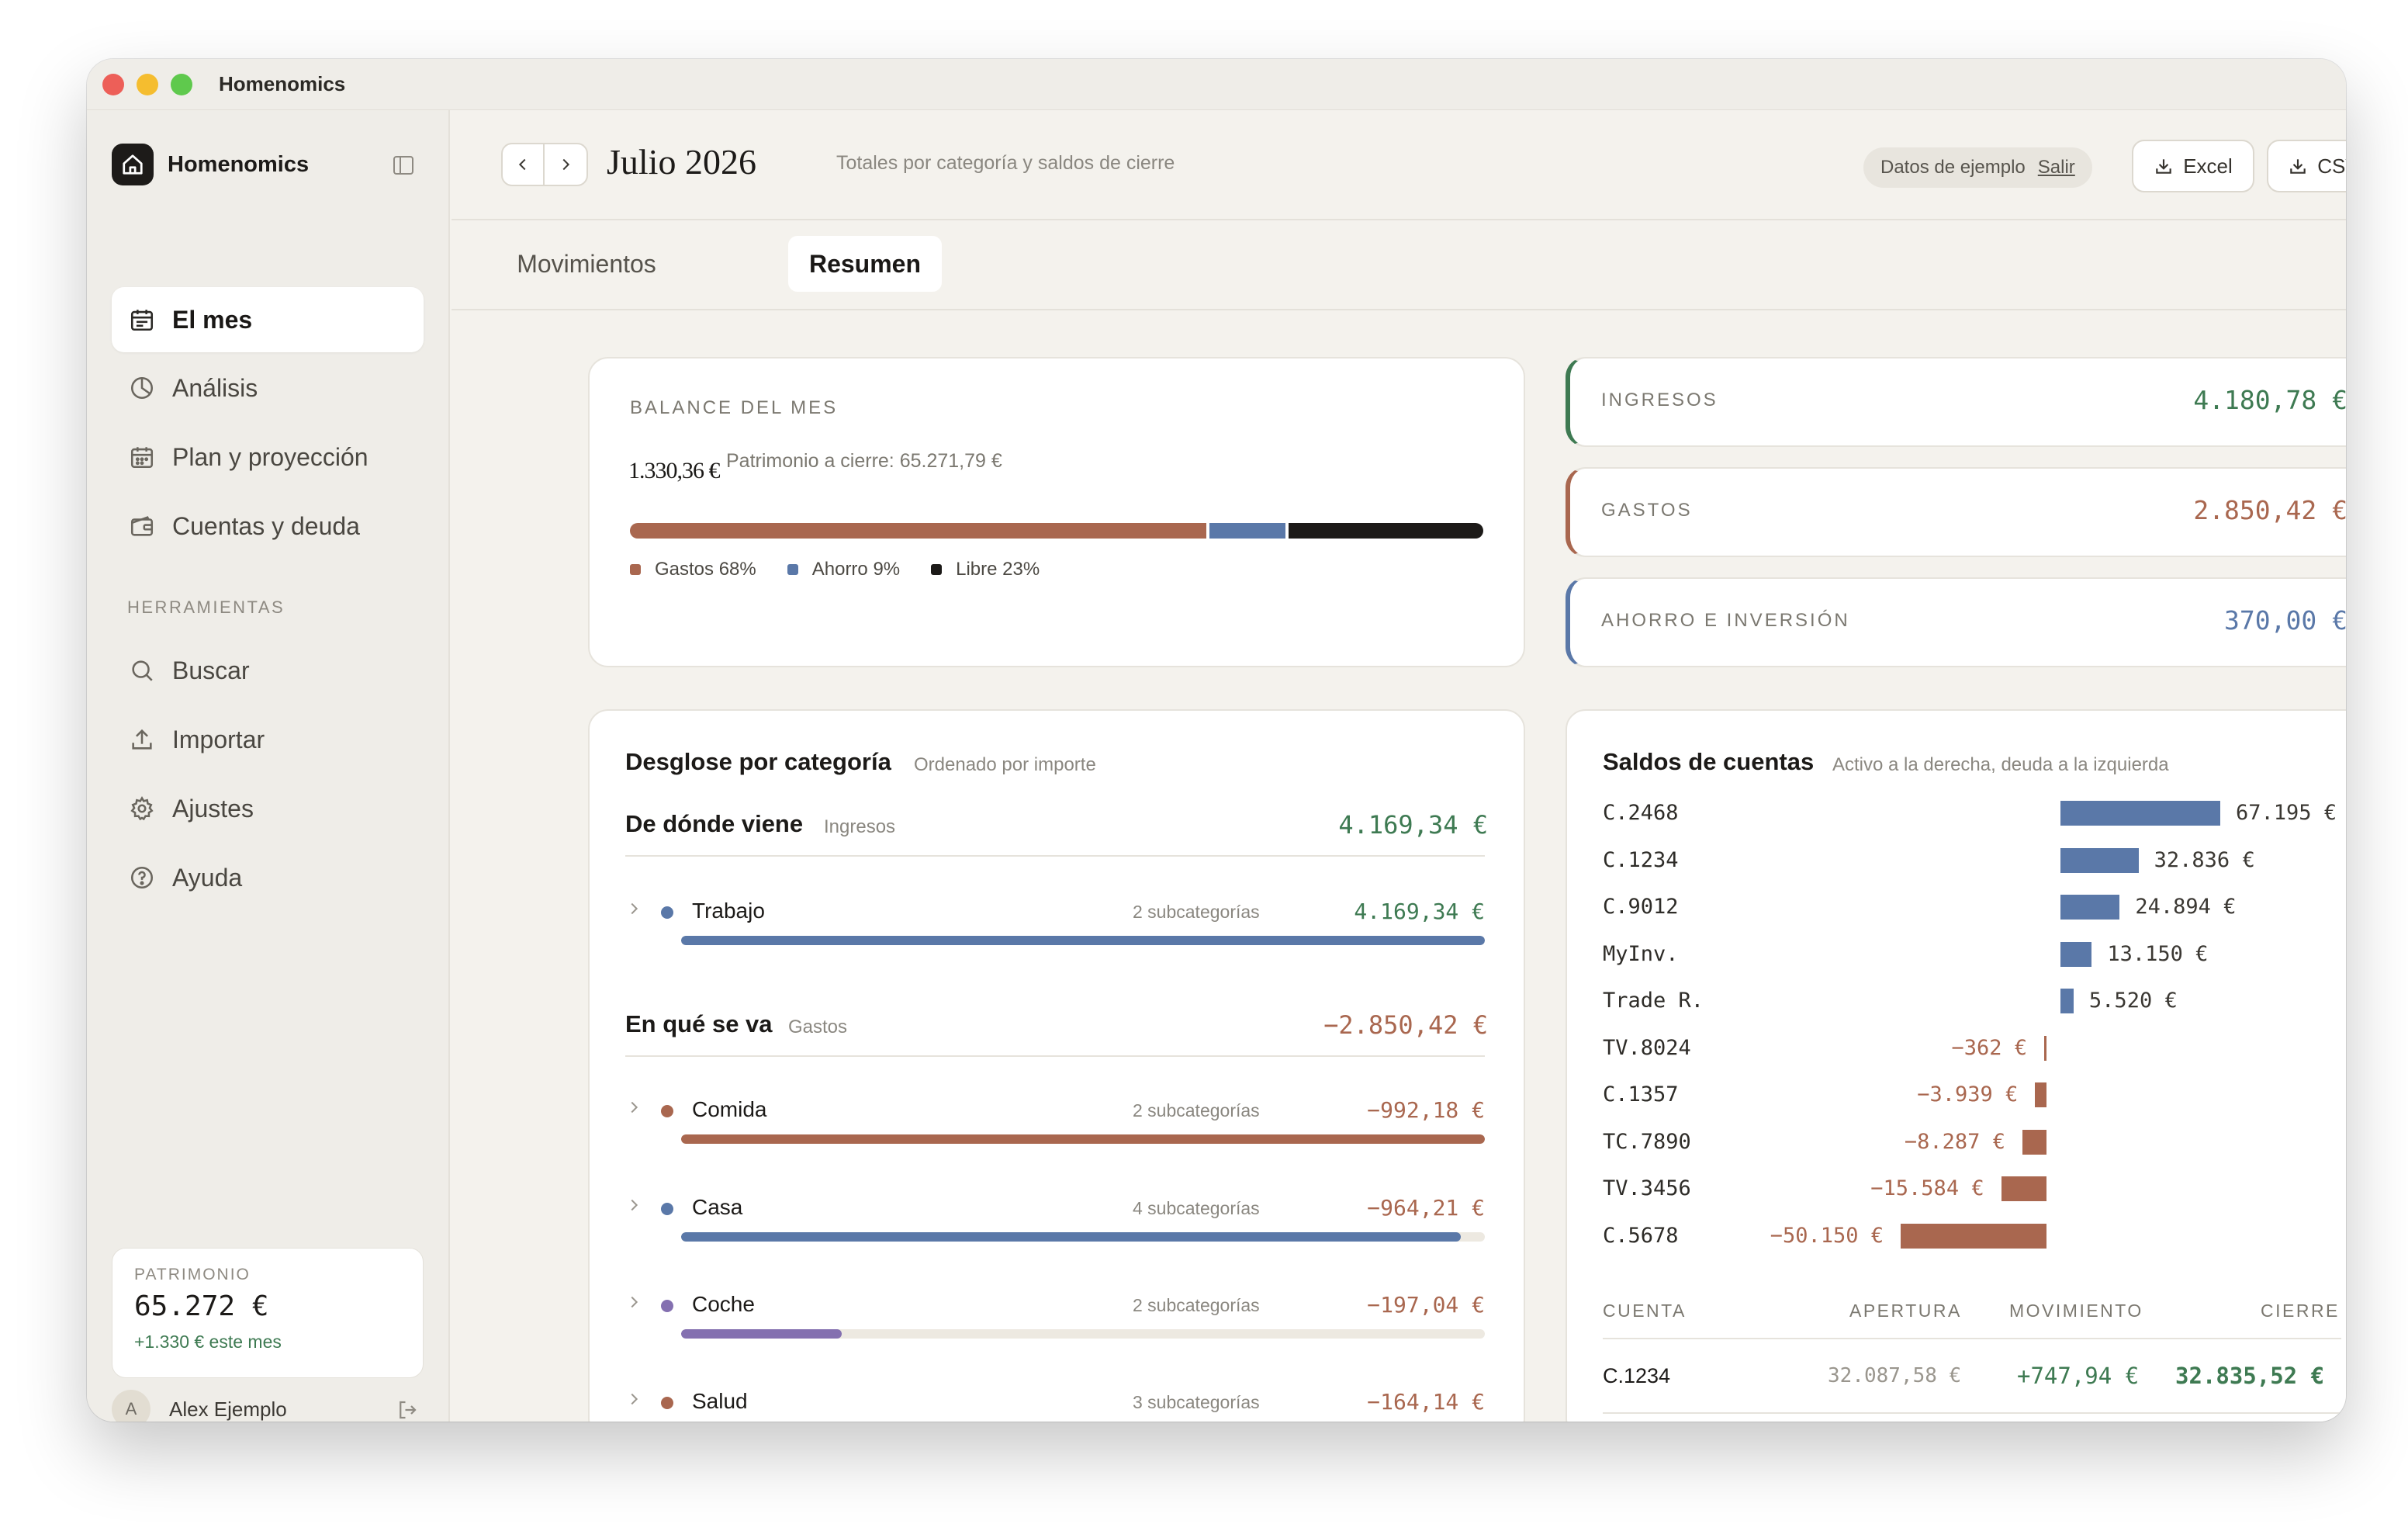 The image size is (2408, 1524). What do you see at coordinates (2056, 167) in the screenshot?
I see `exit-demo-link: Salir` at bounding box center [2056, 167].